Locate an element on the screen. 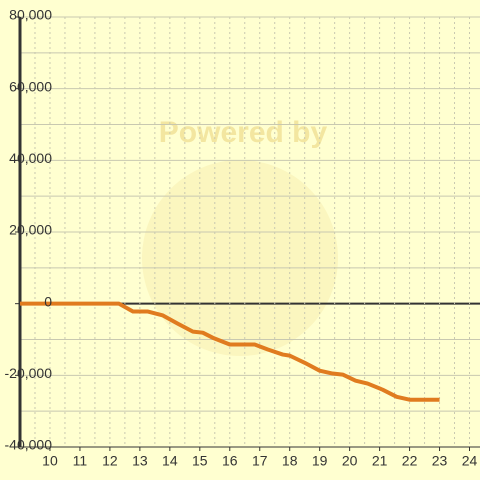 The width and height of the screenshot is (480, 480). y-tick-label: 20,000 is located at coordinates (30, 230).